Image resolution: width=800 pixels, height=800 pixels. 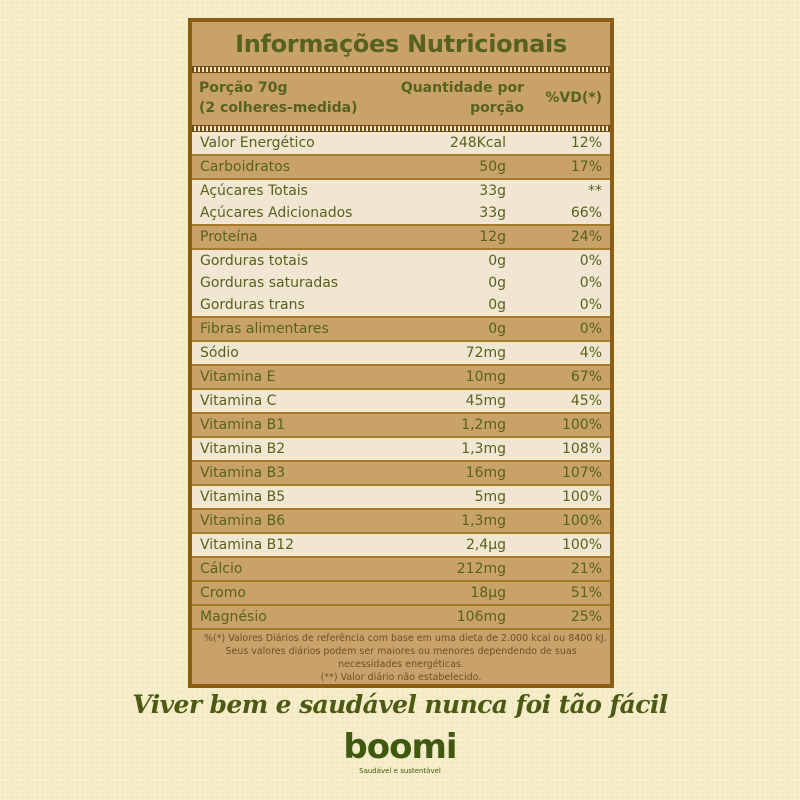 What do you see at coordinates (586, 213) in the screenshot?
I see `nutrient-daily-value: 66%` at bounding box center [586, 213].